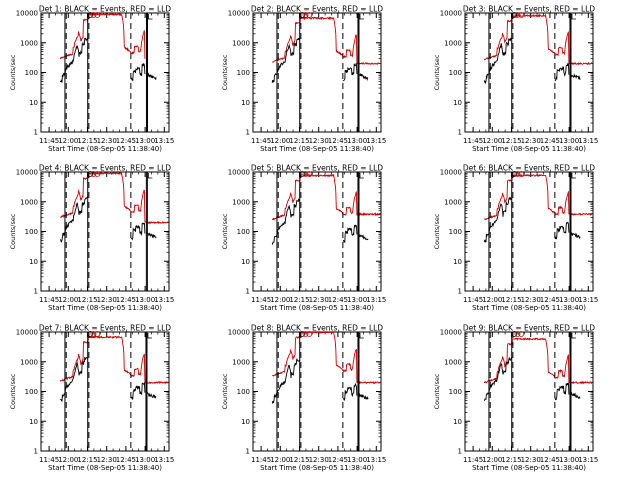 The height and width of the screenshot is (480, 640). Describe the element at coordinates (529, 9) in the screenshot. I see `panel-title: Det 3: BLACK = Events, RED = LLD` at that location.